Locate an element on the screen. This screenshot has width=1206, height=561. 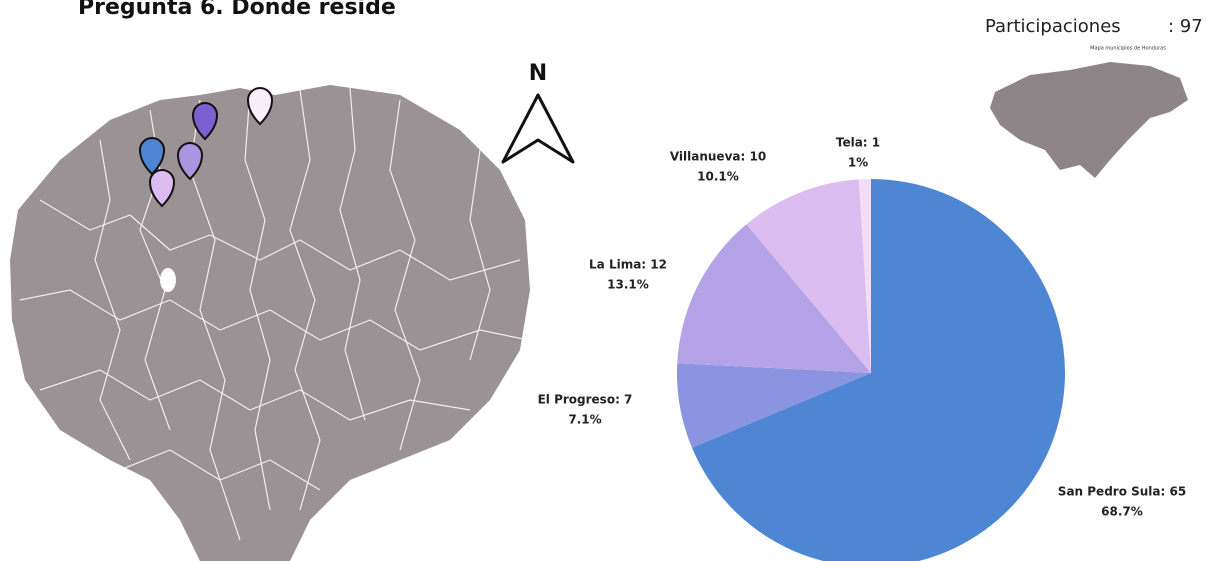
north-label: N is located at coordinates (538, 73).